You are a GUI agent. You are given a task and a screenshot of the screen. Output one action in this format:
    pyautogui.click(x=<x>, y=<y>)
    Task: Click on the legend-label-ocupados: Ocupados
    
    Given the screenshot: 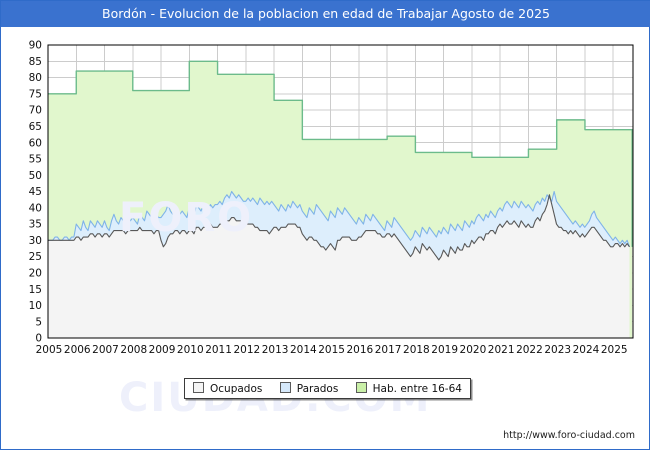 What is the action you would take?
    pyautogui.click(x=236, y=389)
    